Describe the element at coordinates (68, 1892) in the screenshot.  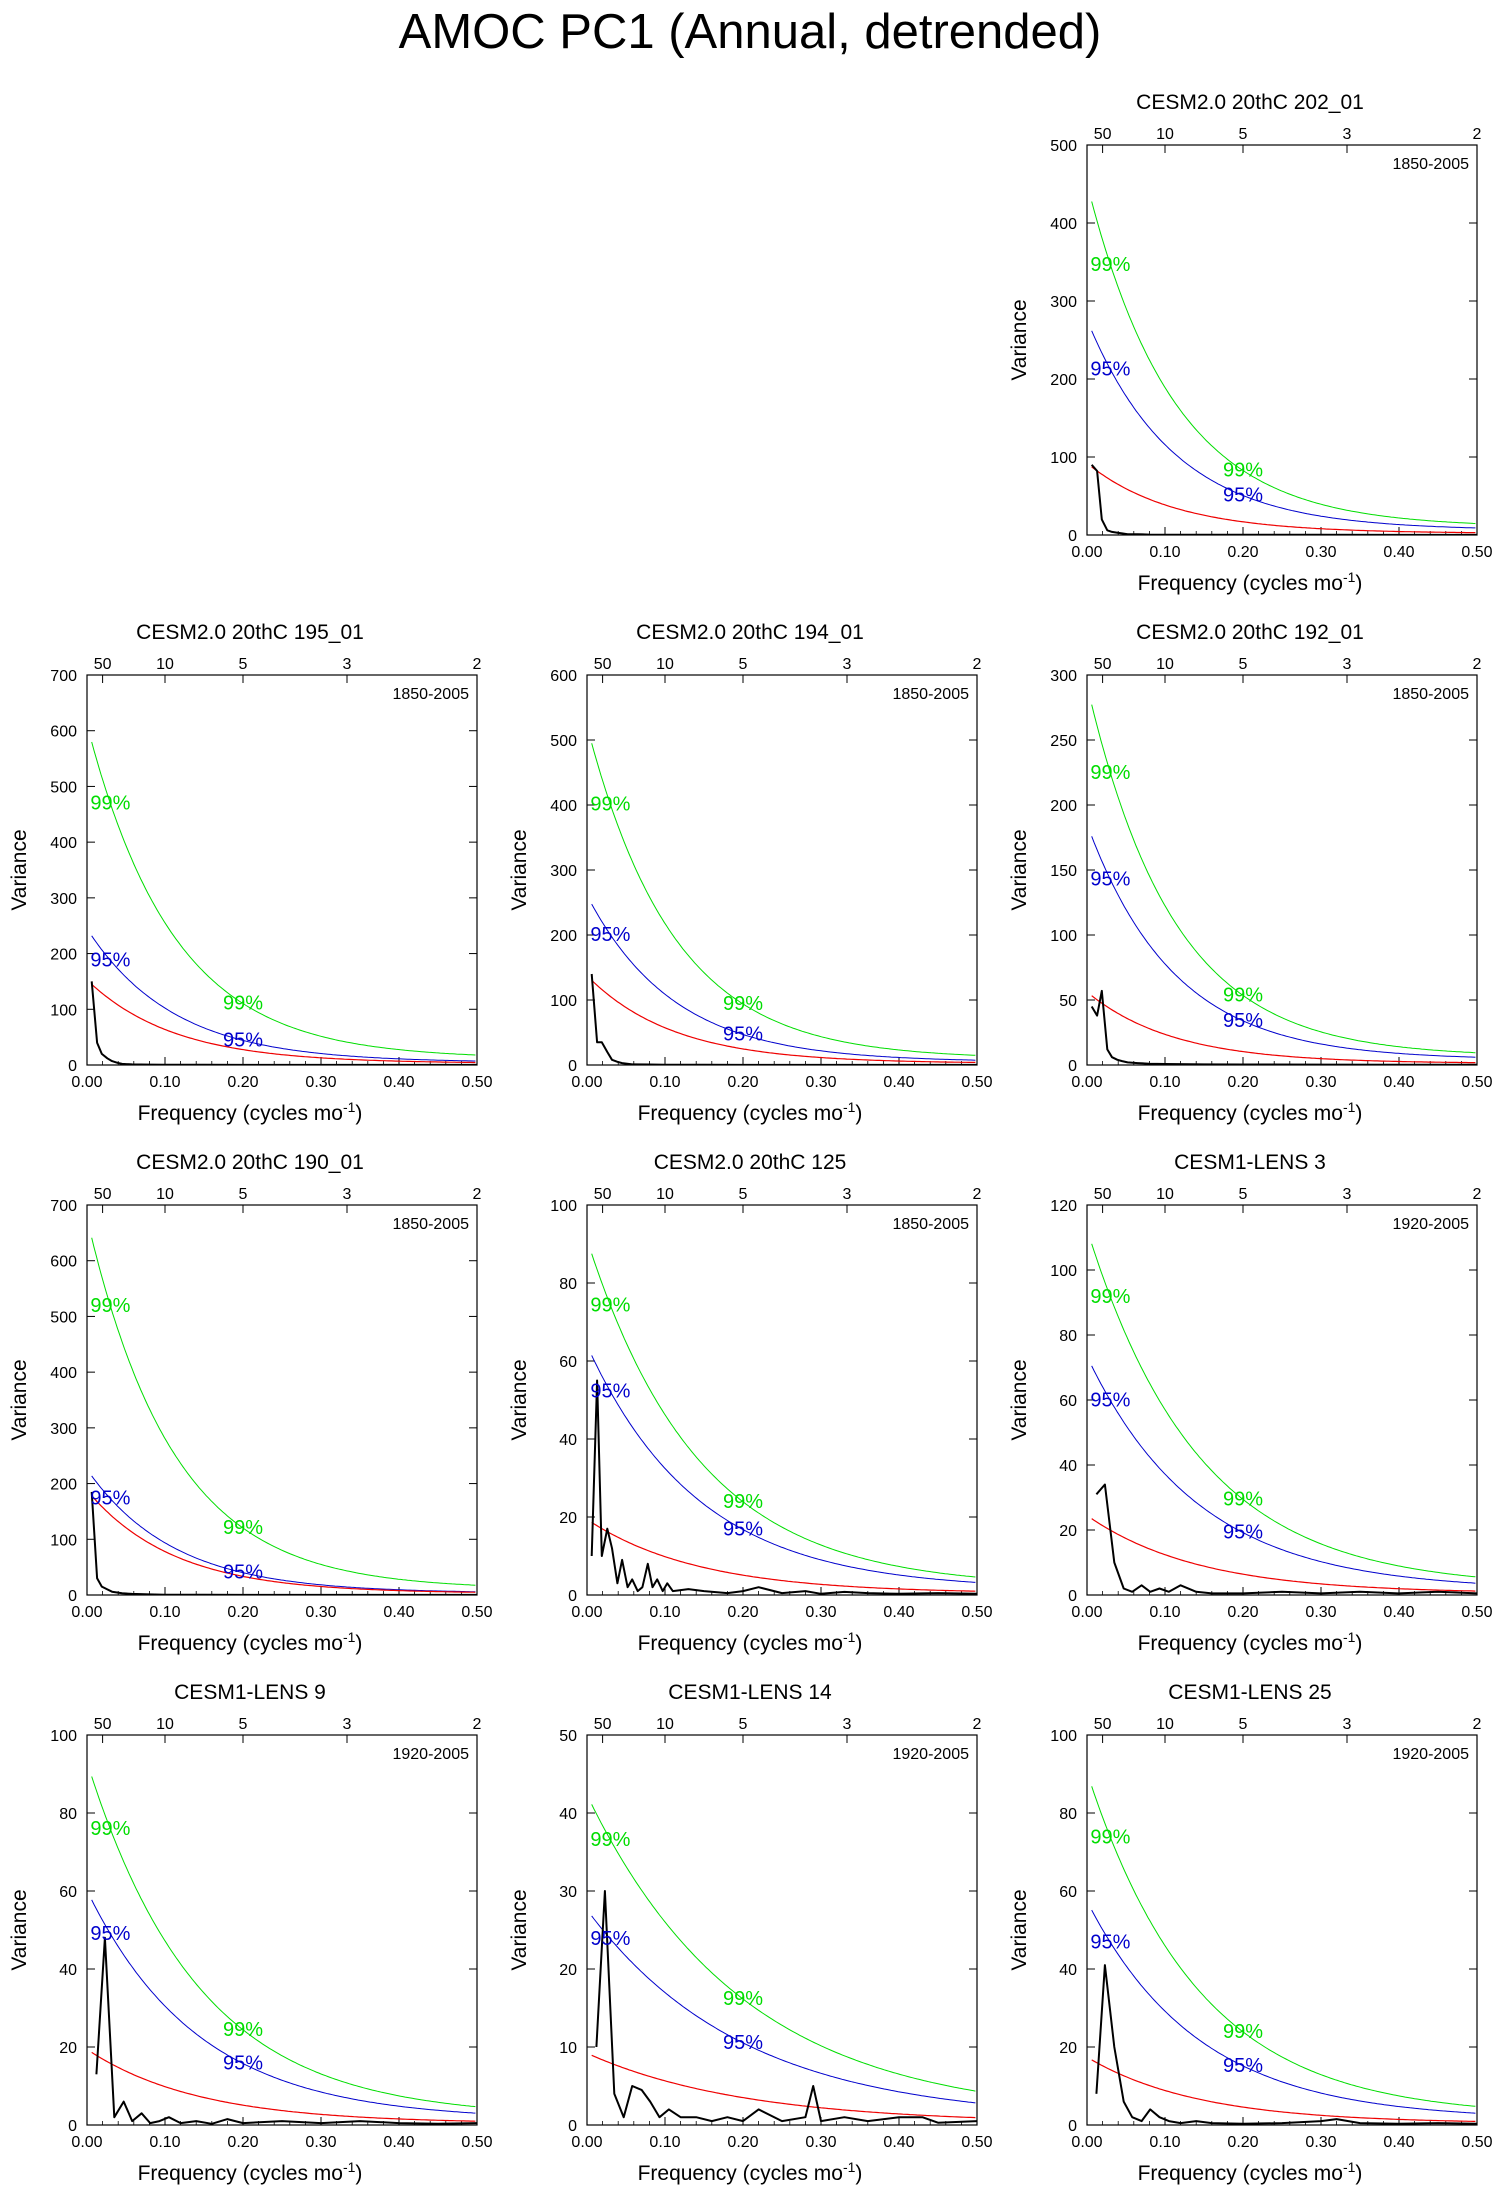
I see `y-tick-label: 60` at that location.